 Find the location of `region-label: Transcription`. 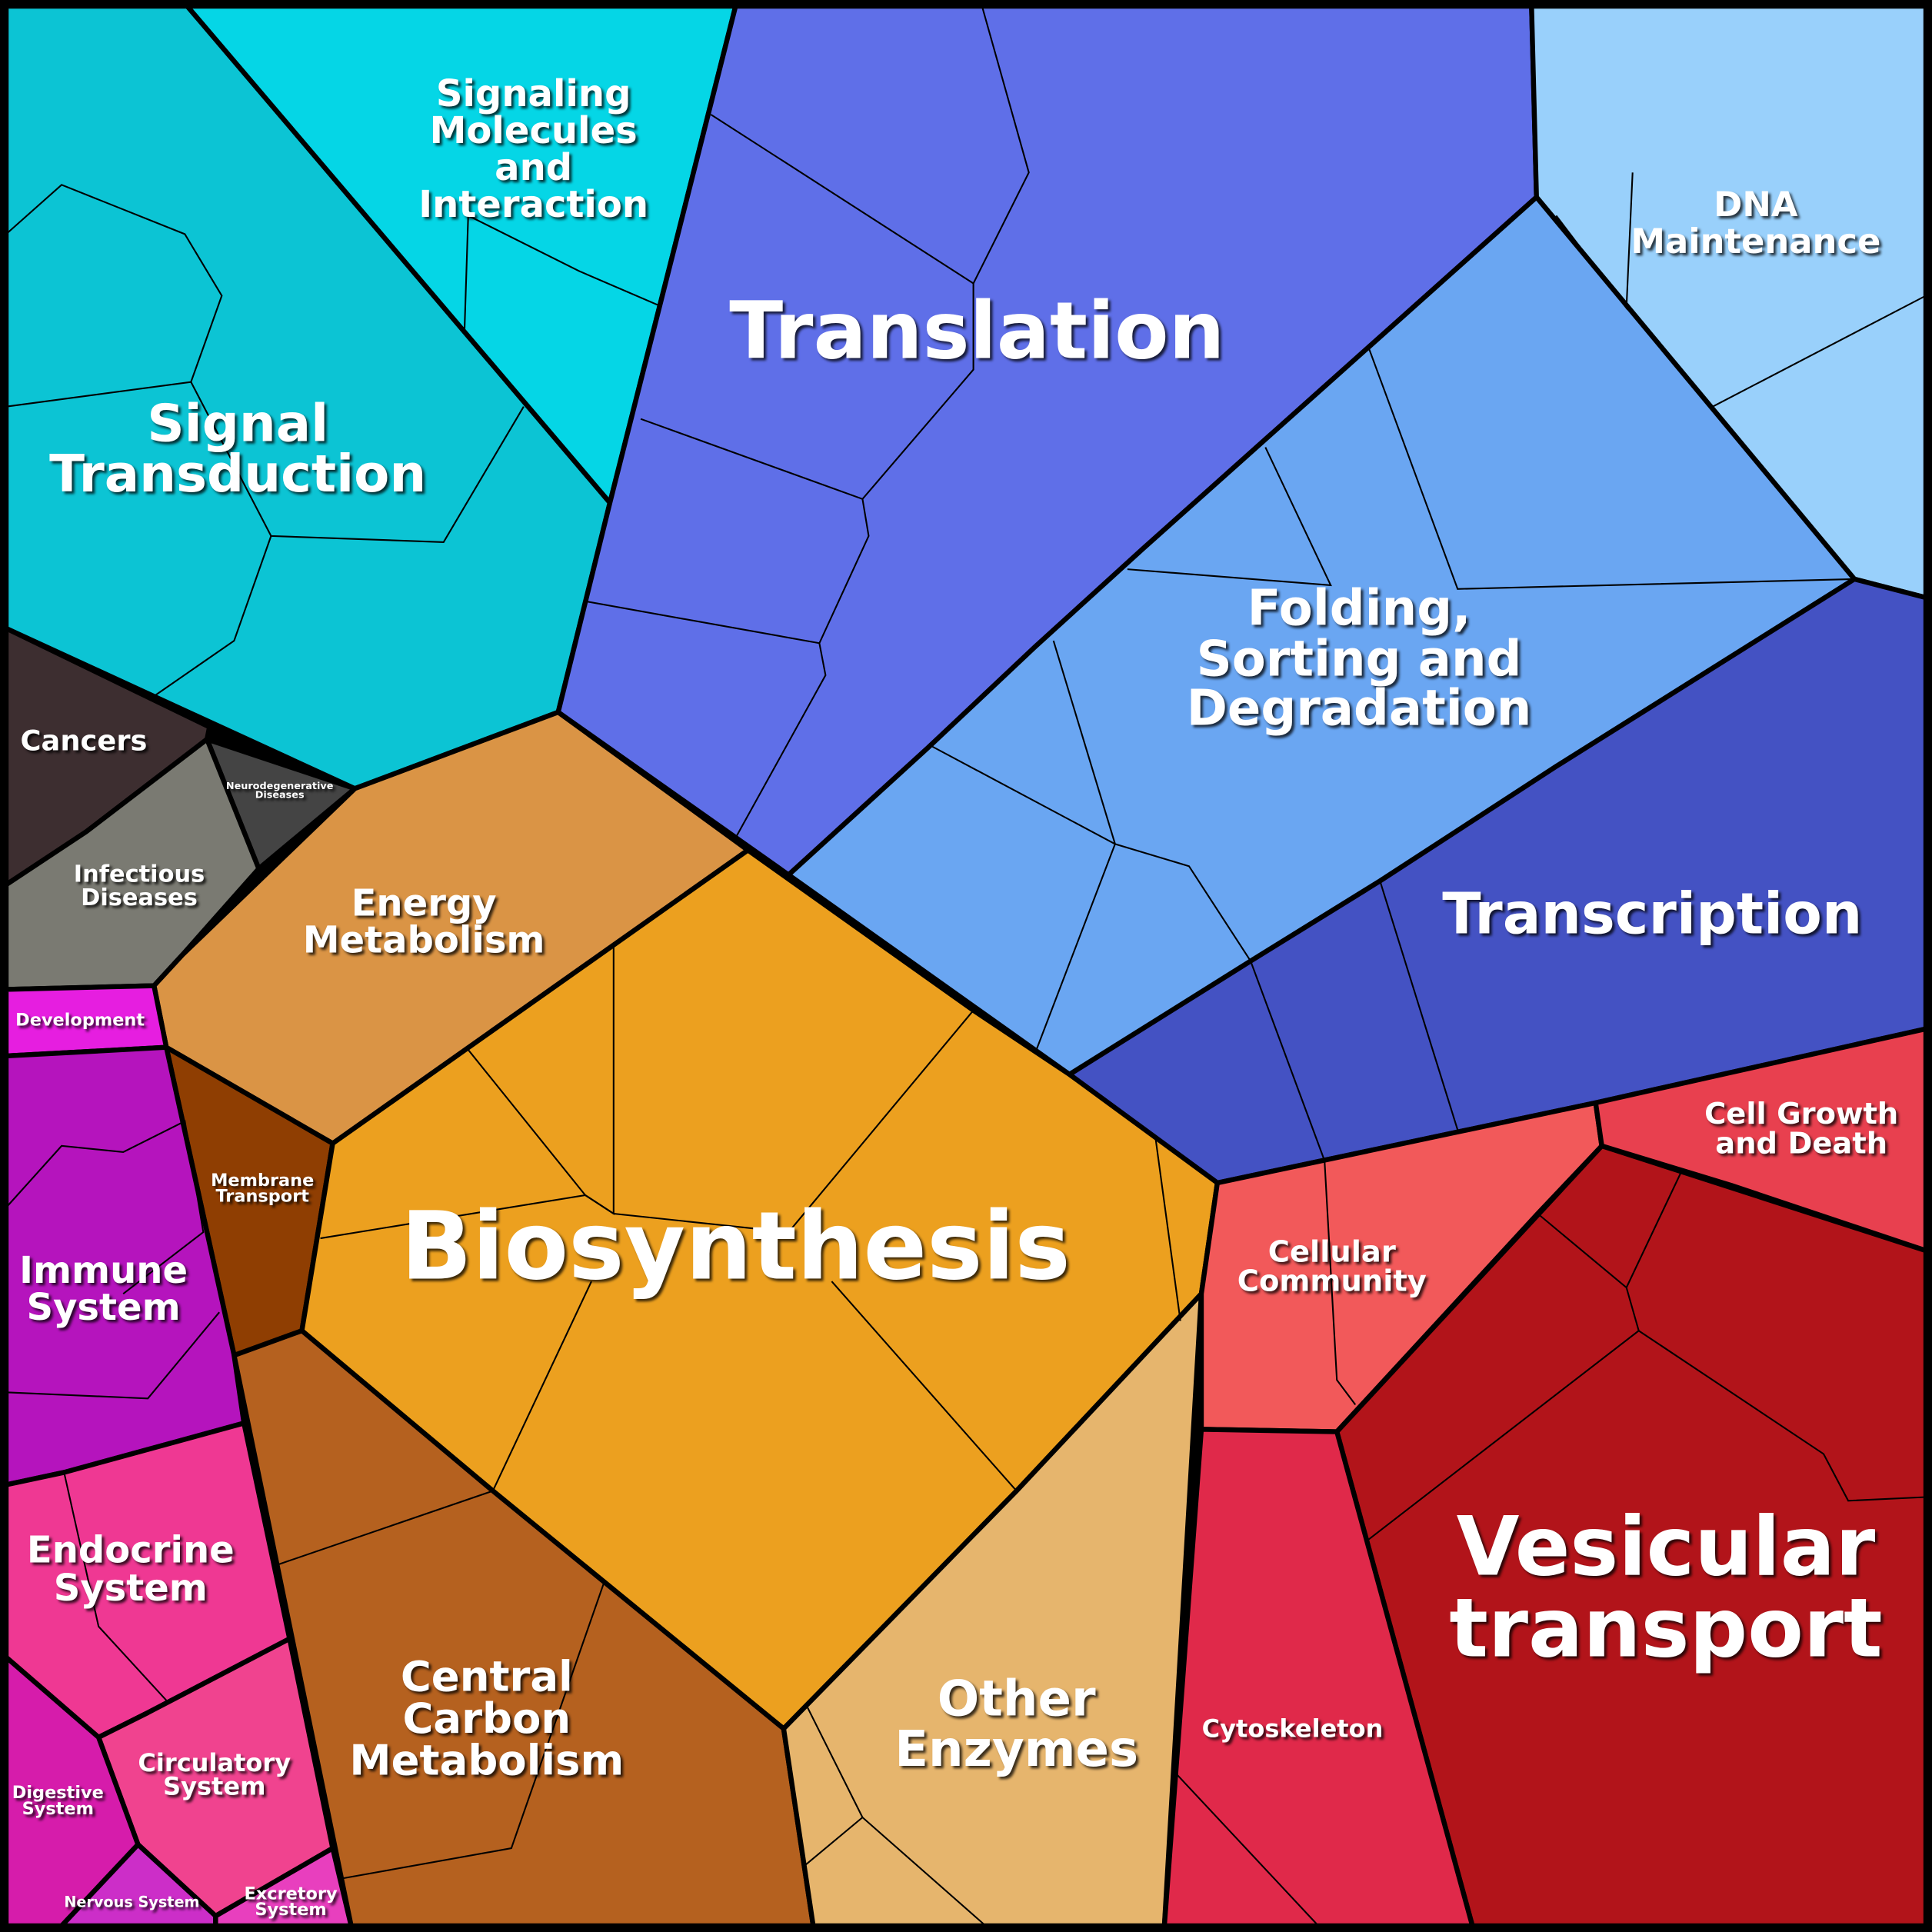

region-label: Transcription is located at coordinates (1652, 915).